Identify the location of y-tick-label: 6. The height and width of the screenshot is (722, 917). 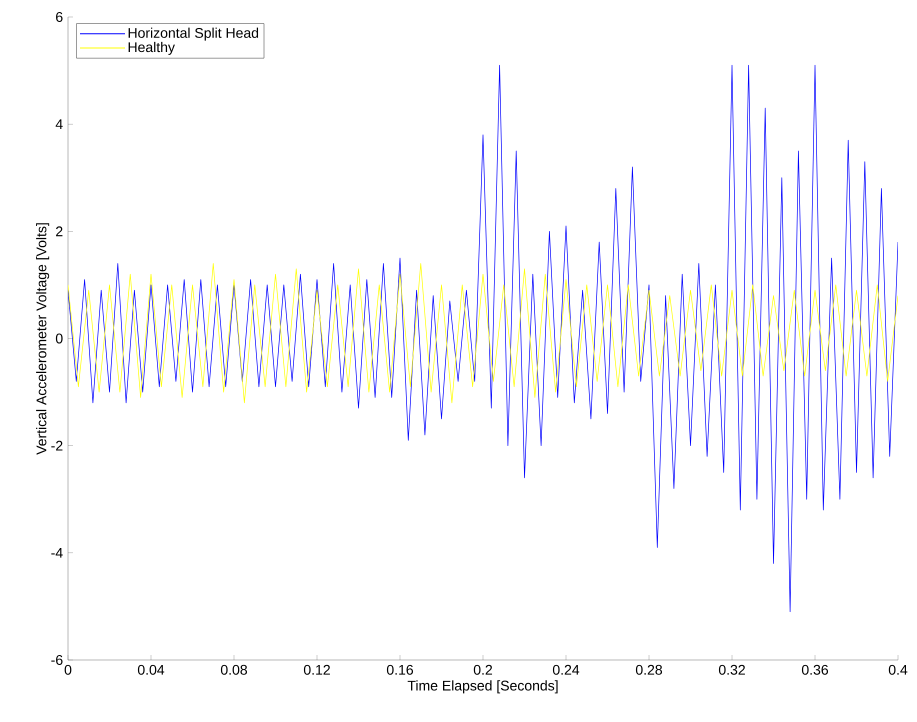
(59, 17).